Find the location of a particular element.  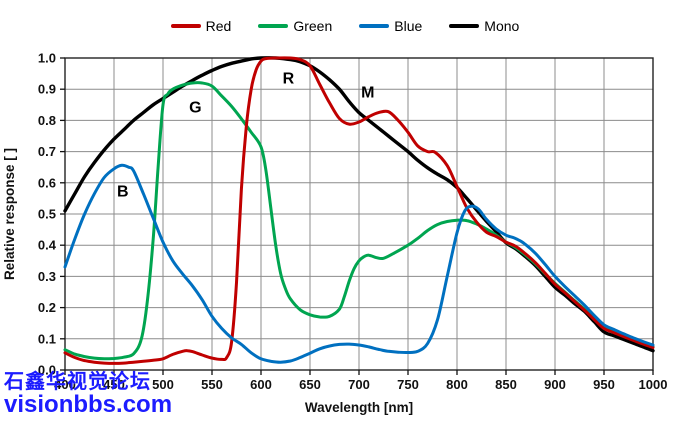

y-tick-label-0.3: 0.3 is located at coordinates (47, 276).